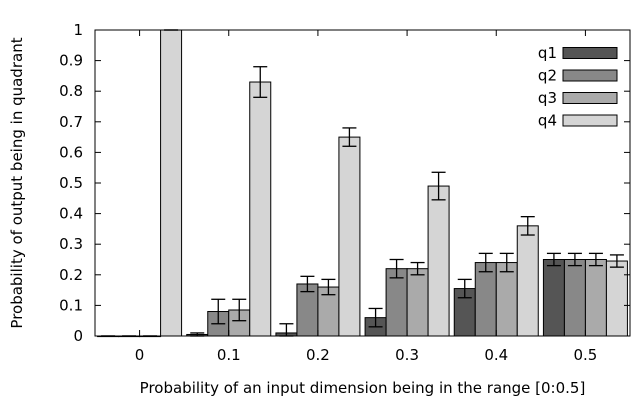  What do you see at coordinates (417, 302) in the screenshot?
I see `bar-q3-0.3` at bounding box center [417, 302].